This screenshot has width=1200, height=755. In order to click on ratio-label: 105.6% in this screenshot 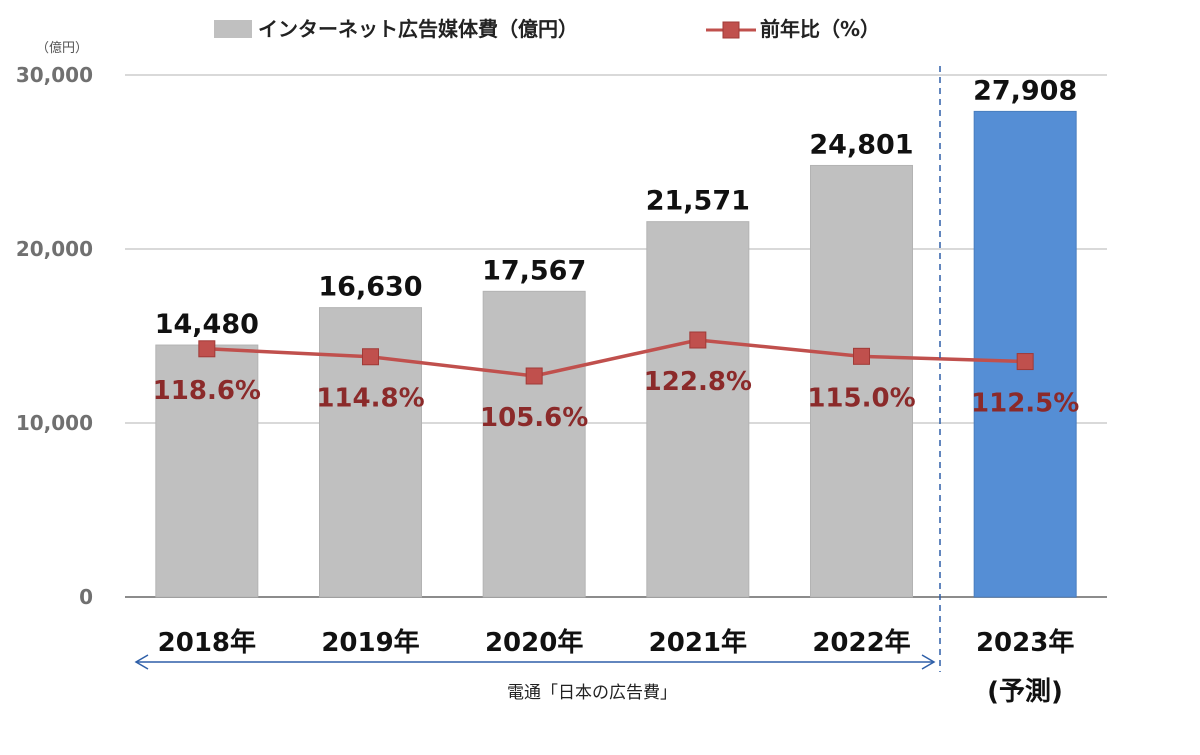, I will do `click(534, 418)`.